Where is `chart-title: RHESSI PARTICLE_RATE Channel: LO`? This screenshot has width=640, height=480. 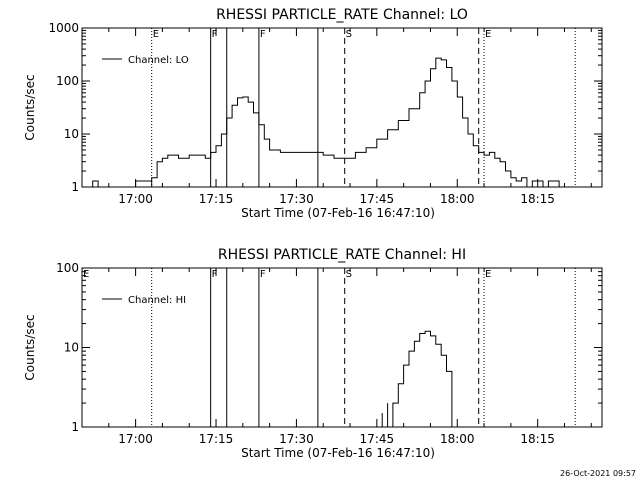 chart-title: RHESSI PARTICLE_RATE Channel: LO is located at coordinates (342, 15).